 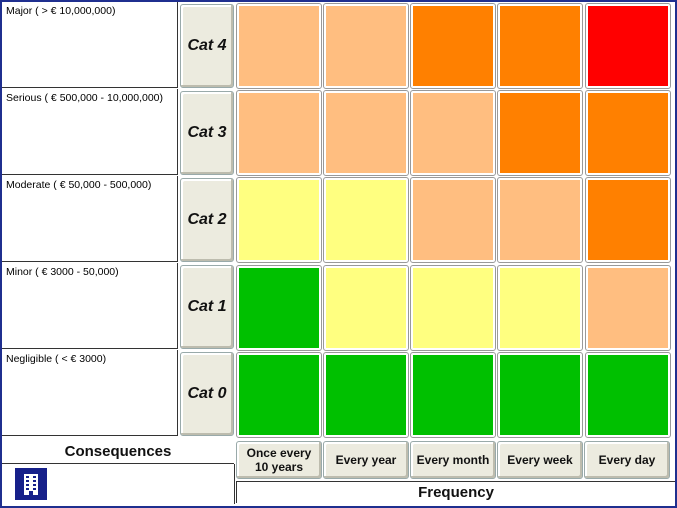 I want to click on matrix-cell-r2-c3, so click(x=540, y=220).